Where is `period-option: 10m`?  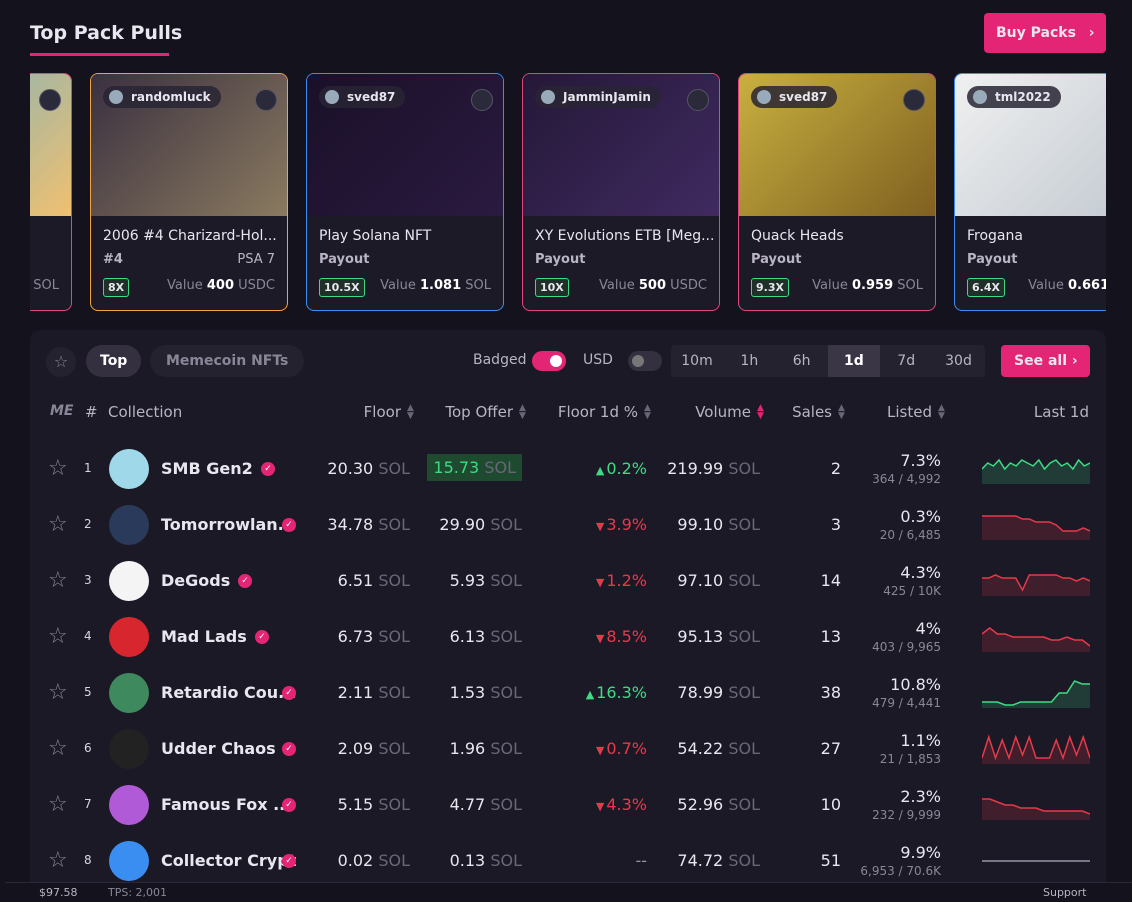
period-option: 10m is located at coordinates (697, 361).